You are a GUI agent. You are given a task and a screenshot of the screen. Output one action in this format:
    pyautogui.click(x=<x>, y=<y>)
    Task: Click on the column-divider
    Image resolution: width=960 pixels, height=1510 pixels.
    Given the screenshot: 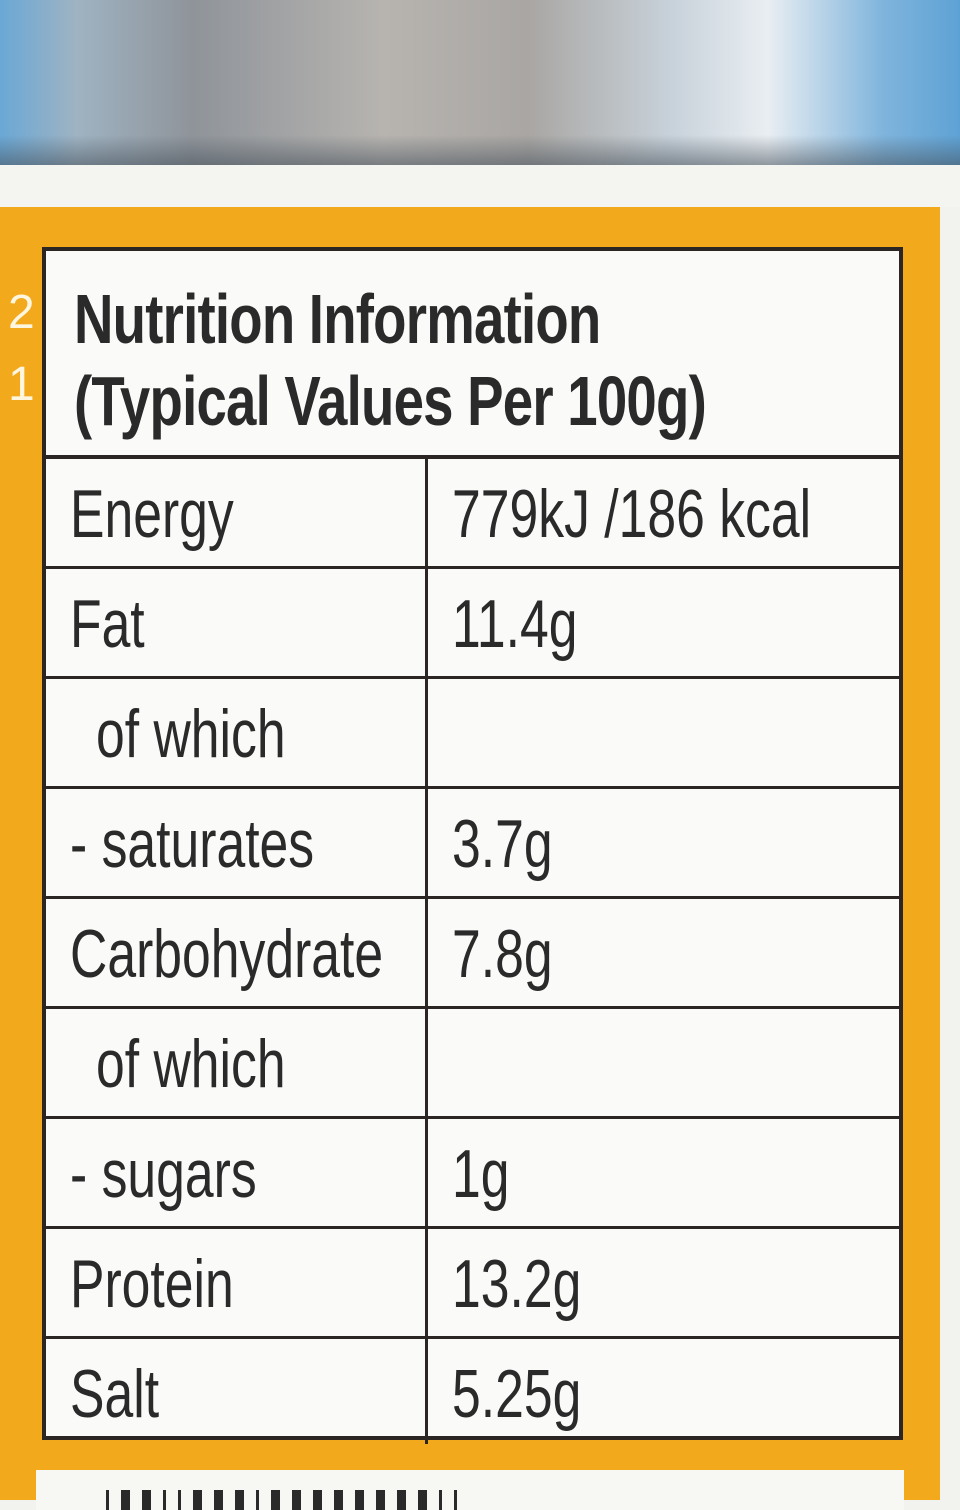 What is the action you would take?
    pyautogui.click(x=426, y=951)
    